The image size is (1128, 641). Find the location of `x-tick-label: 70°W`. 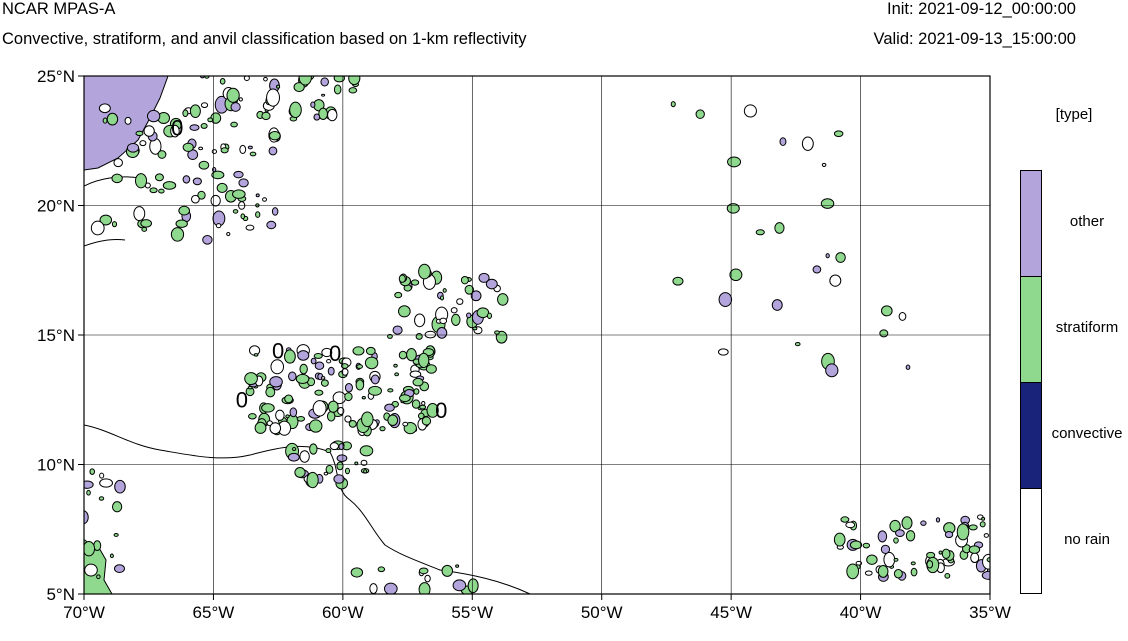

x-tick-label: 70°W is located at coordinates (84, 612).